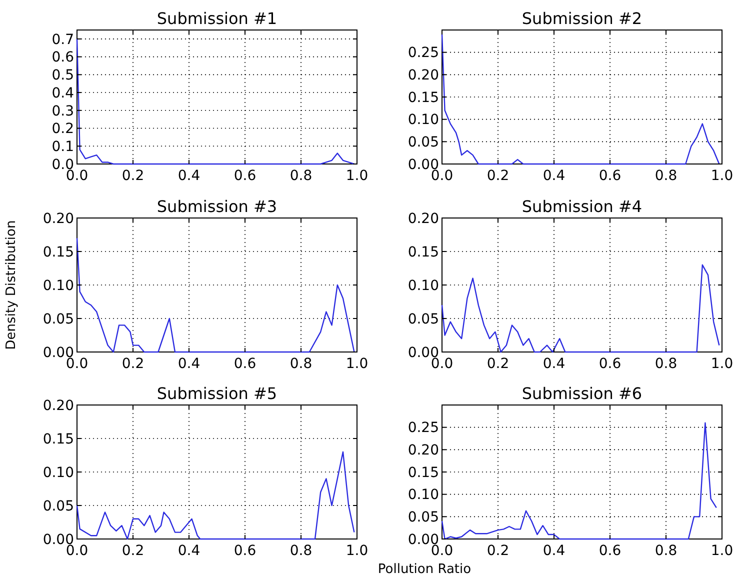 Image resolution: width=737 pixels, height=579 pixels. What do you see at coordinates (11, 285) in the screenshot?
I see `y-axis-title: Density Distribution` at bounding box center [11, 285].